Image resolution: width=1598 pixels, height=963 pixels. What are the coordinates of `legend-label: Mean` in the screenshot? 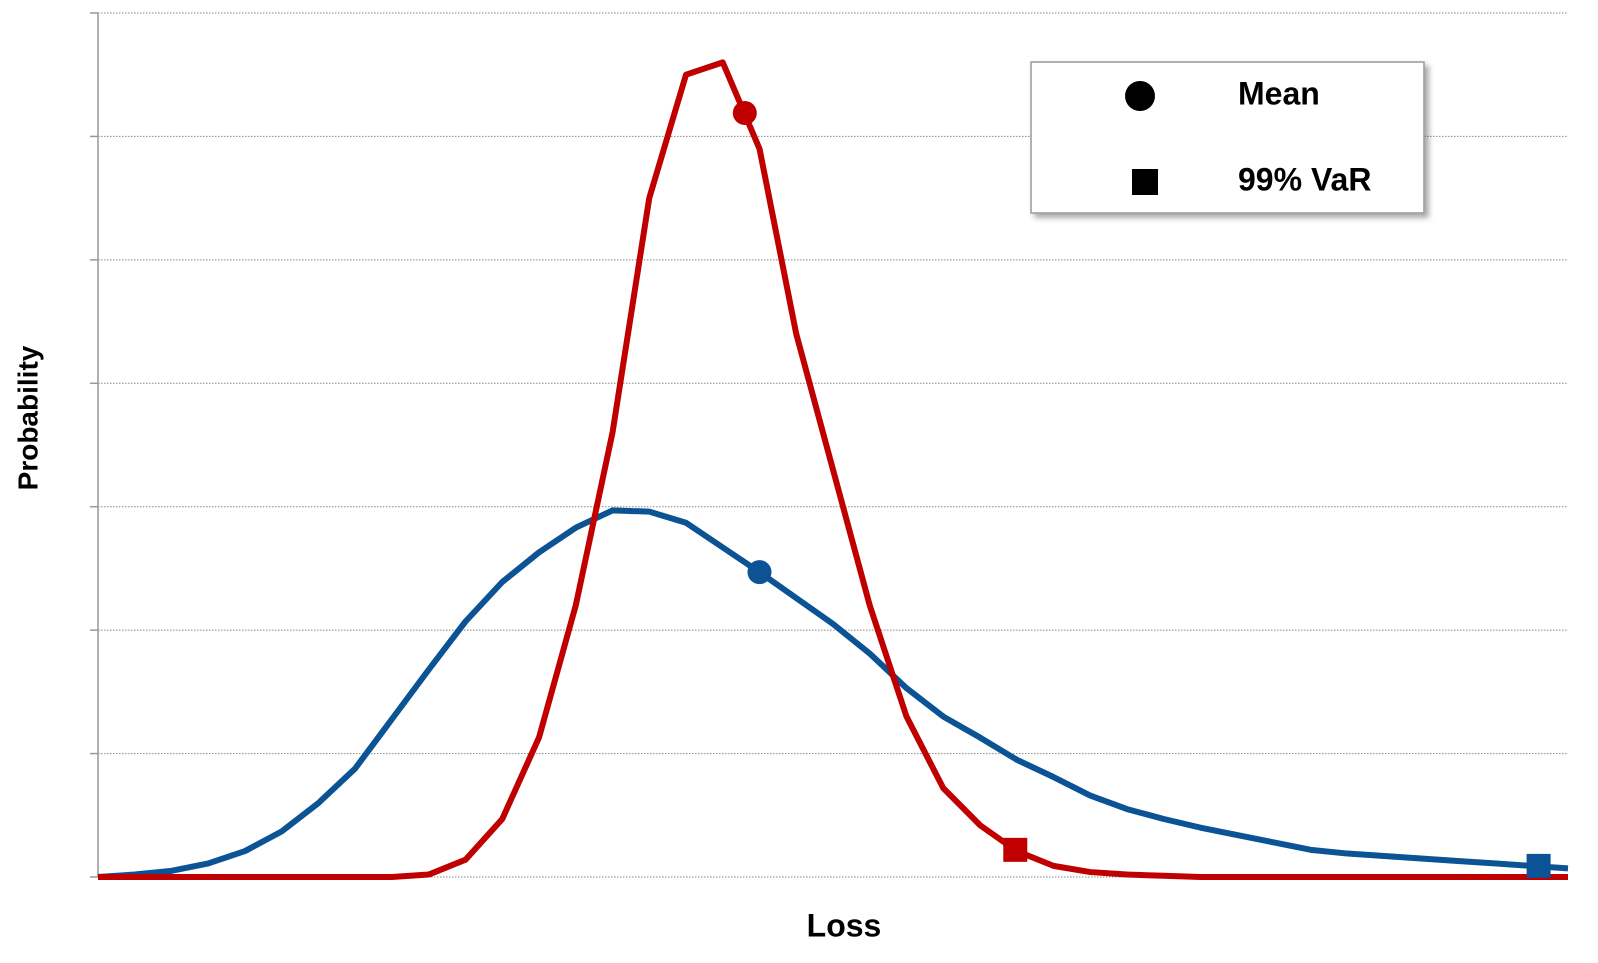 It's located at (1279, 93).